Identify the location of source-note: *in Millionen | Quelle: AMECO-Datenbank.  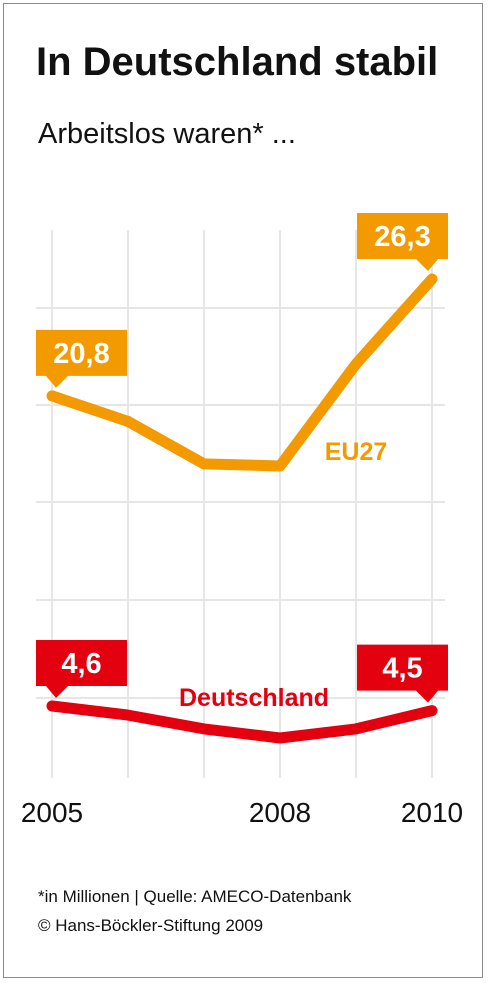
(195, 896).